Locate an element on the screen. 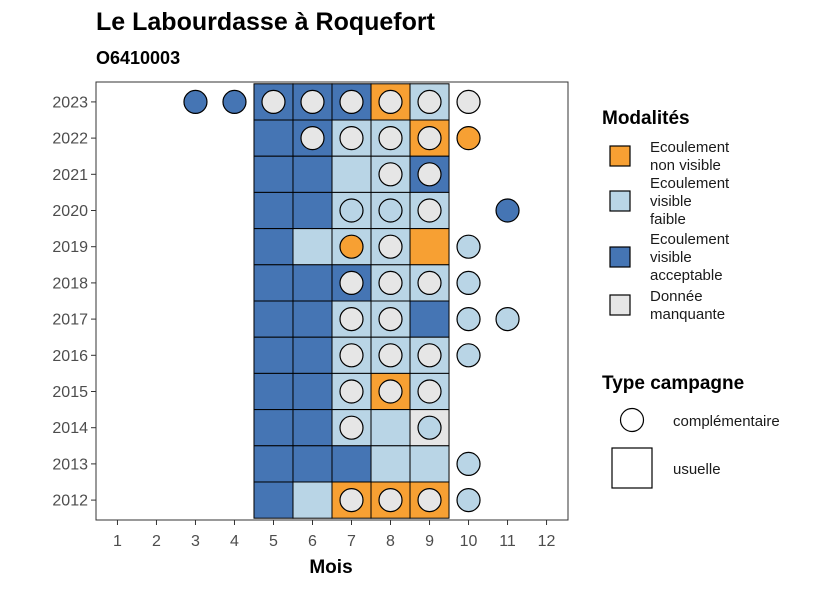 This screenshot has width=826, height=590. y-tick-label-2015: 2015 is located at coordinates (70, 392).